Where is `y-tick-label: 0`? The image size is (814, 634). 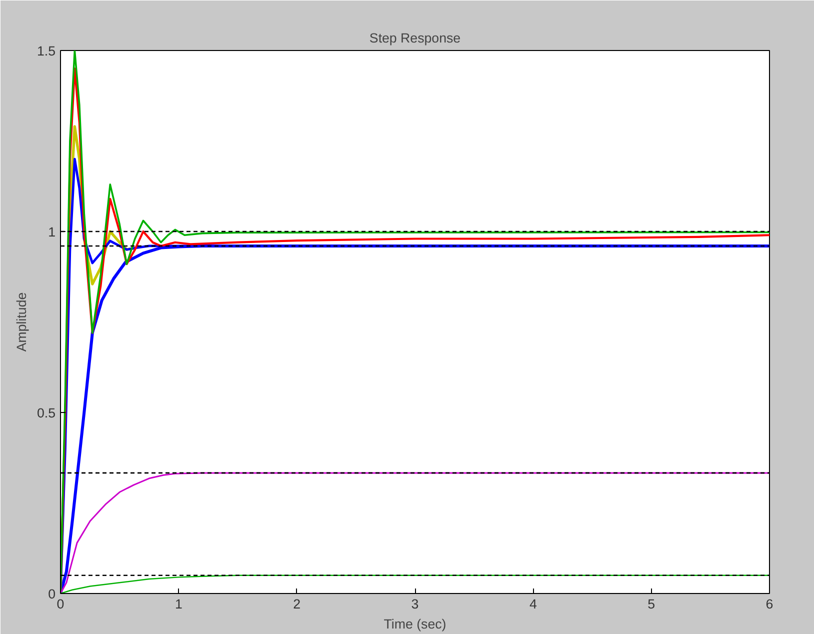
y-tick-label: 0 is located at coordinates (52, 594).